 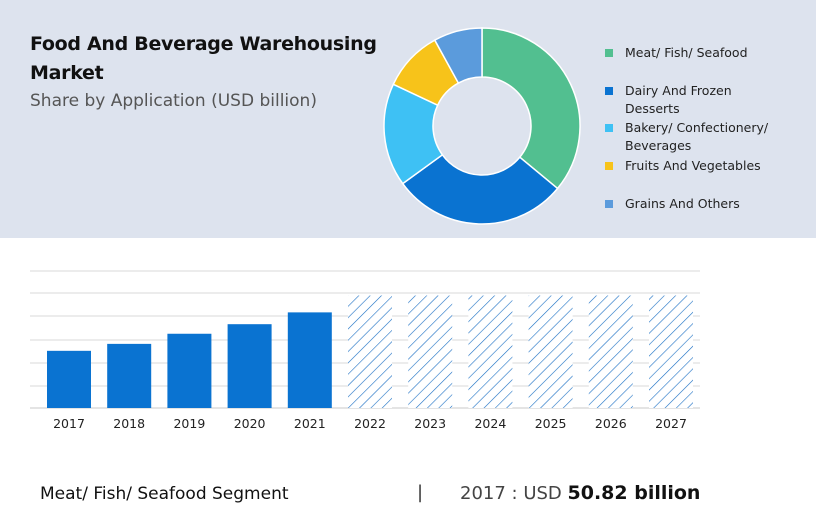 What do you see at coordinates (678, 99) in the screenshot?
I see `legend-label: Dairy And Frozen Desserts` at bounding box center [678, 99].